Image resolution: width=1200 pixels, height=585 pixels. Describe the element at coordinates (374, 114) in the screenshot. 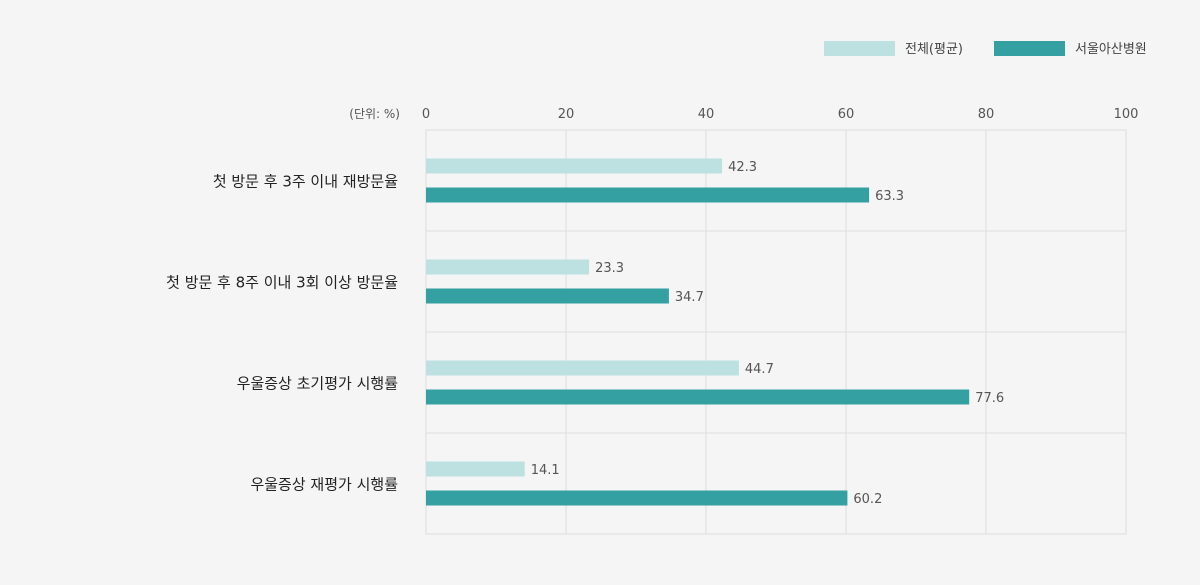

I see `unit-label: (단위: %)` at that location.